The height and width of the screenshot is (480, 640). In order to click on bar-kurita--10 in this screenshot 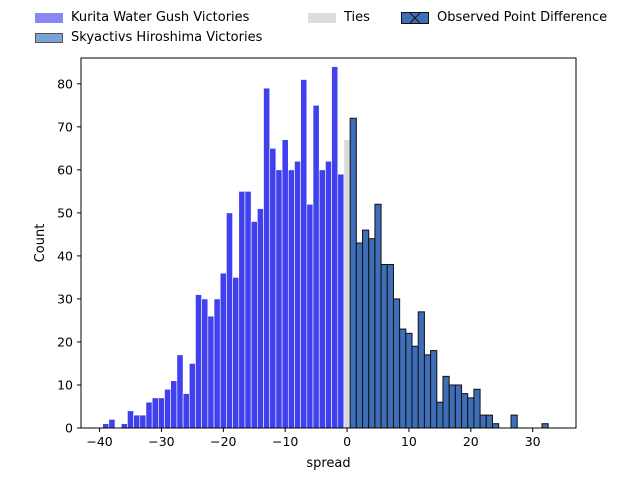, I will do `click(285, 284)`.